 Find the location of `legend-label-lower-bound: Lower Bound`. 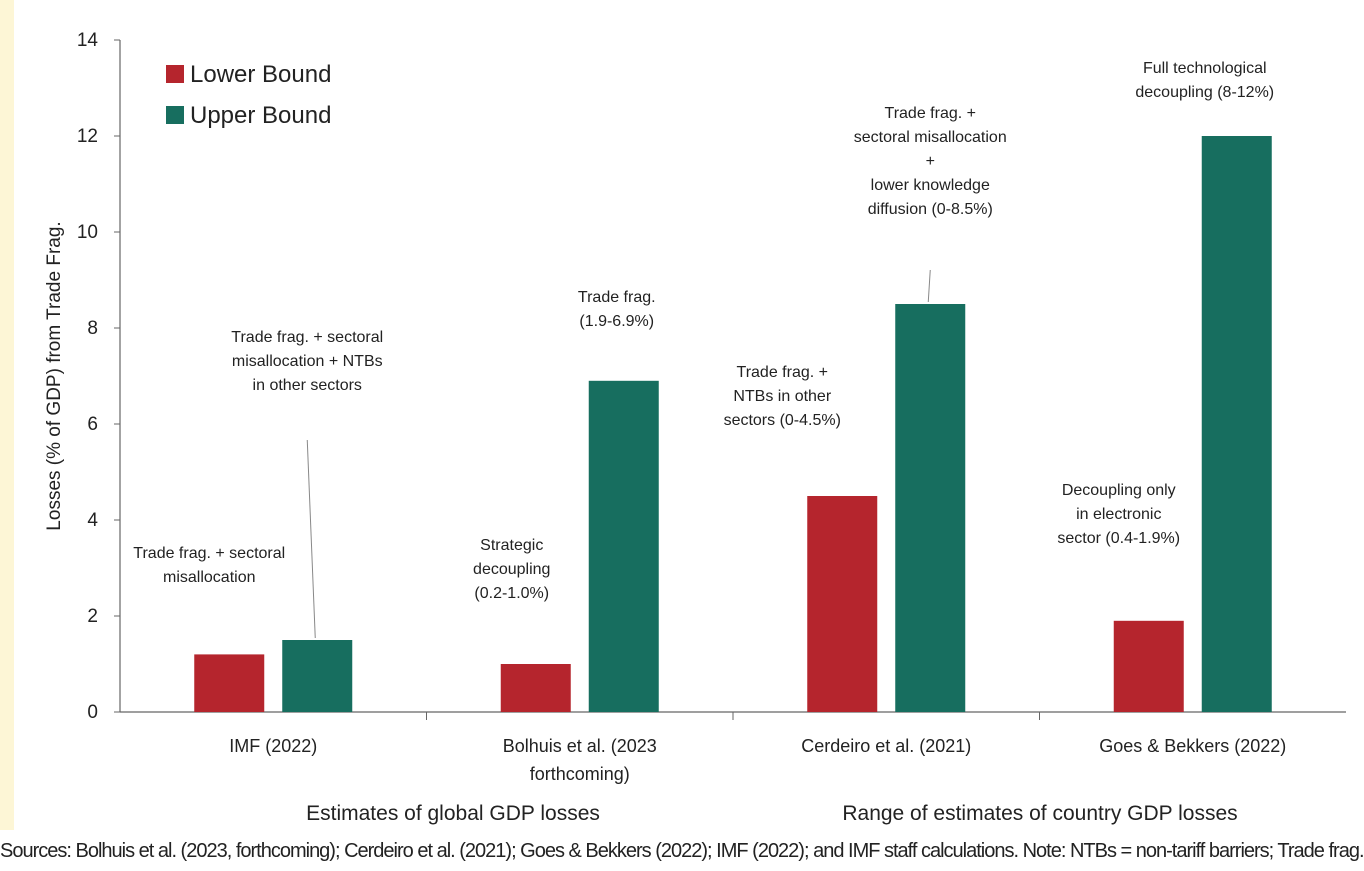

legend-label-lower-bound: Lower Bound is located at coordinates (260, 74).